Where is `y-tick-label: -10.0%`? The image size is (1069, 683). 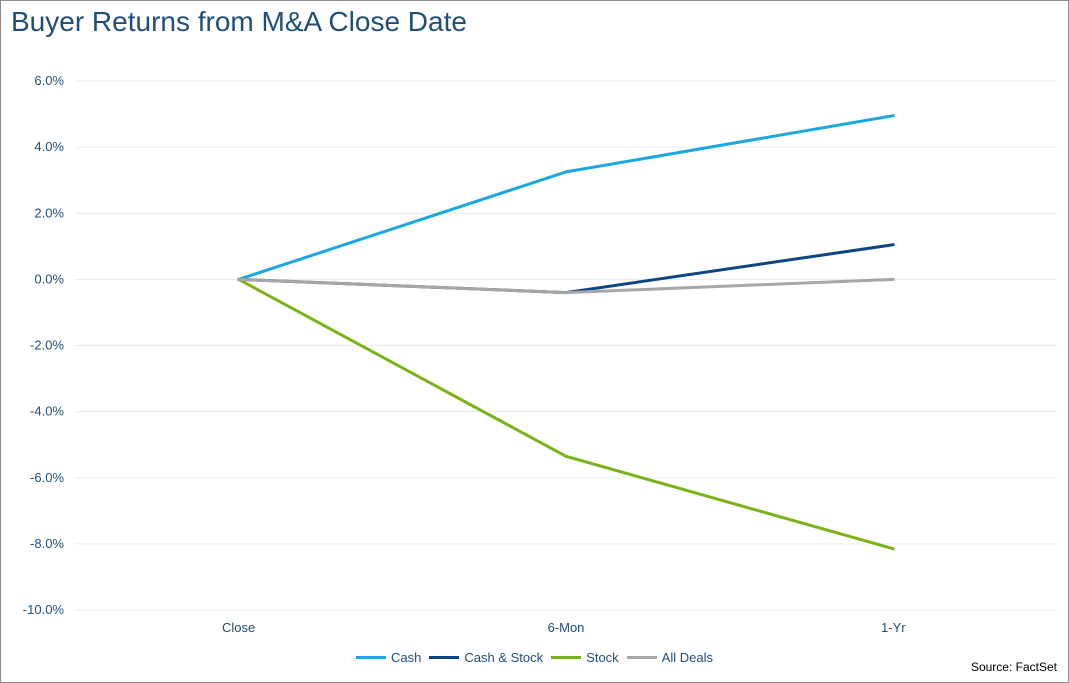 y-tick-label: -10.0% is located at coordinates (44, 609).